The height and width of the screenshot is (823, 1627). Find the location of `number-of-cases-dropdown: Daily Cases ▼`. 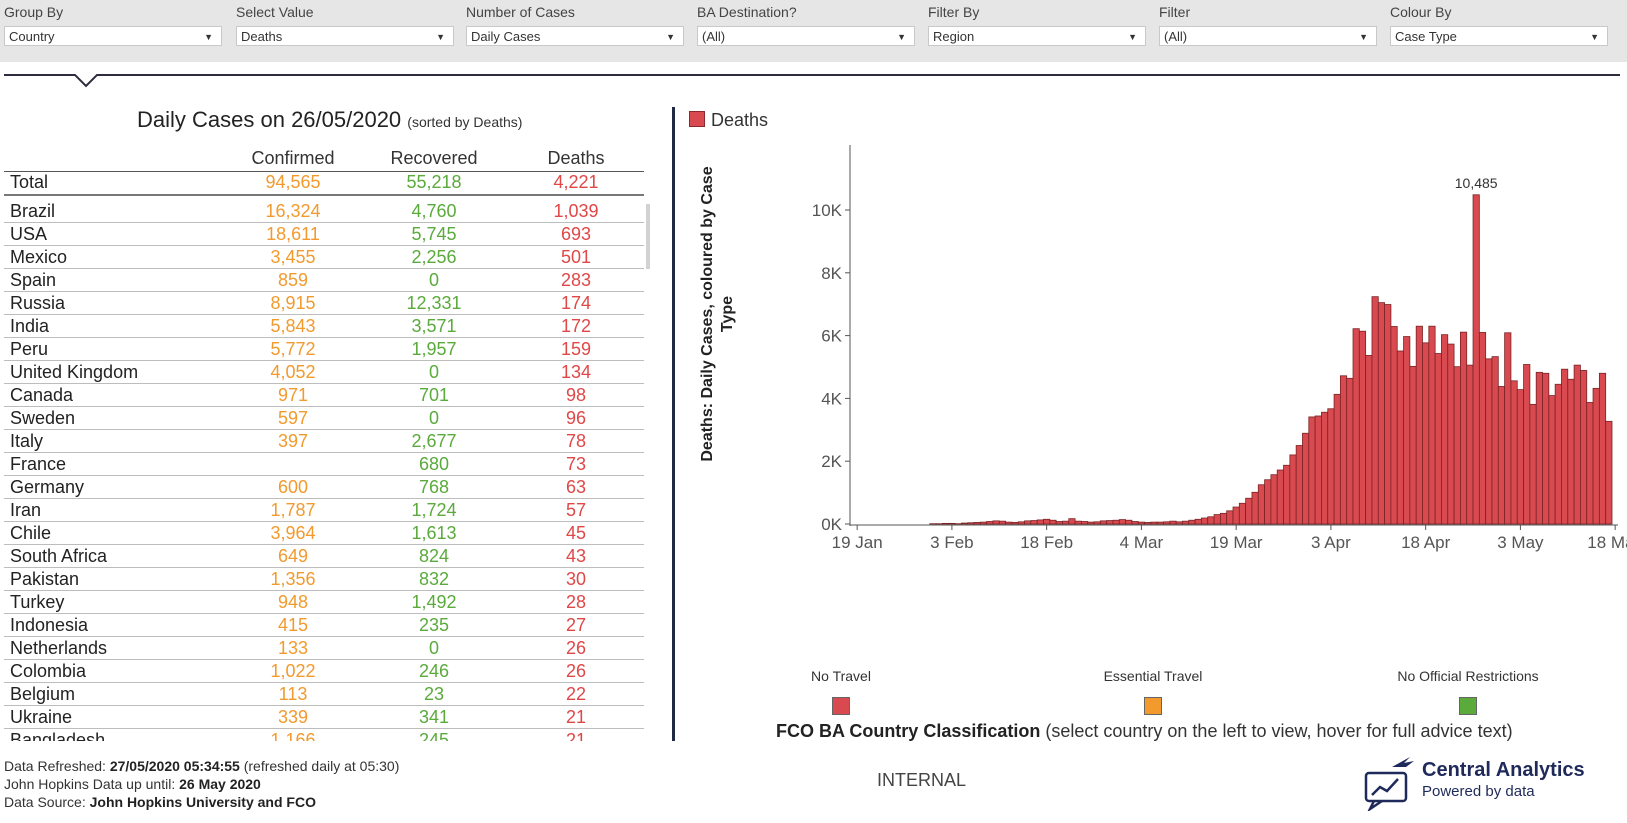

number-of-cases-dropdown: Daily Cases ▼ is located at coordinates (575, 36).